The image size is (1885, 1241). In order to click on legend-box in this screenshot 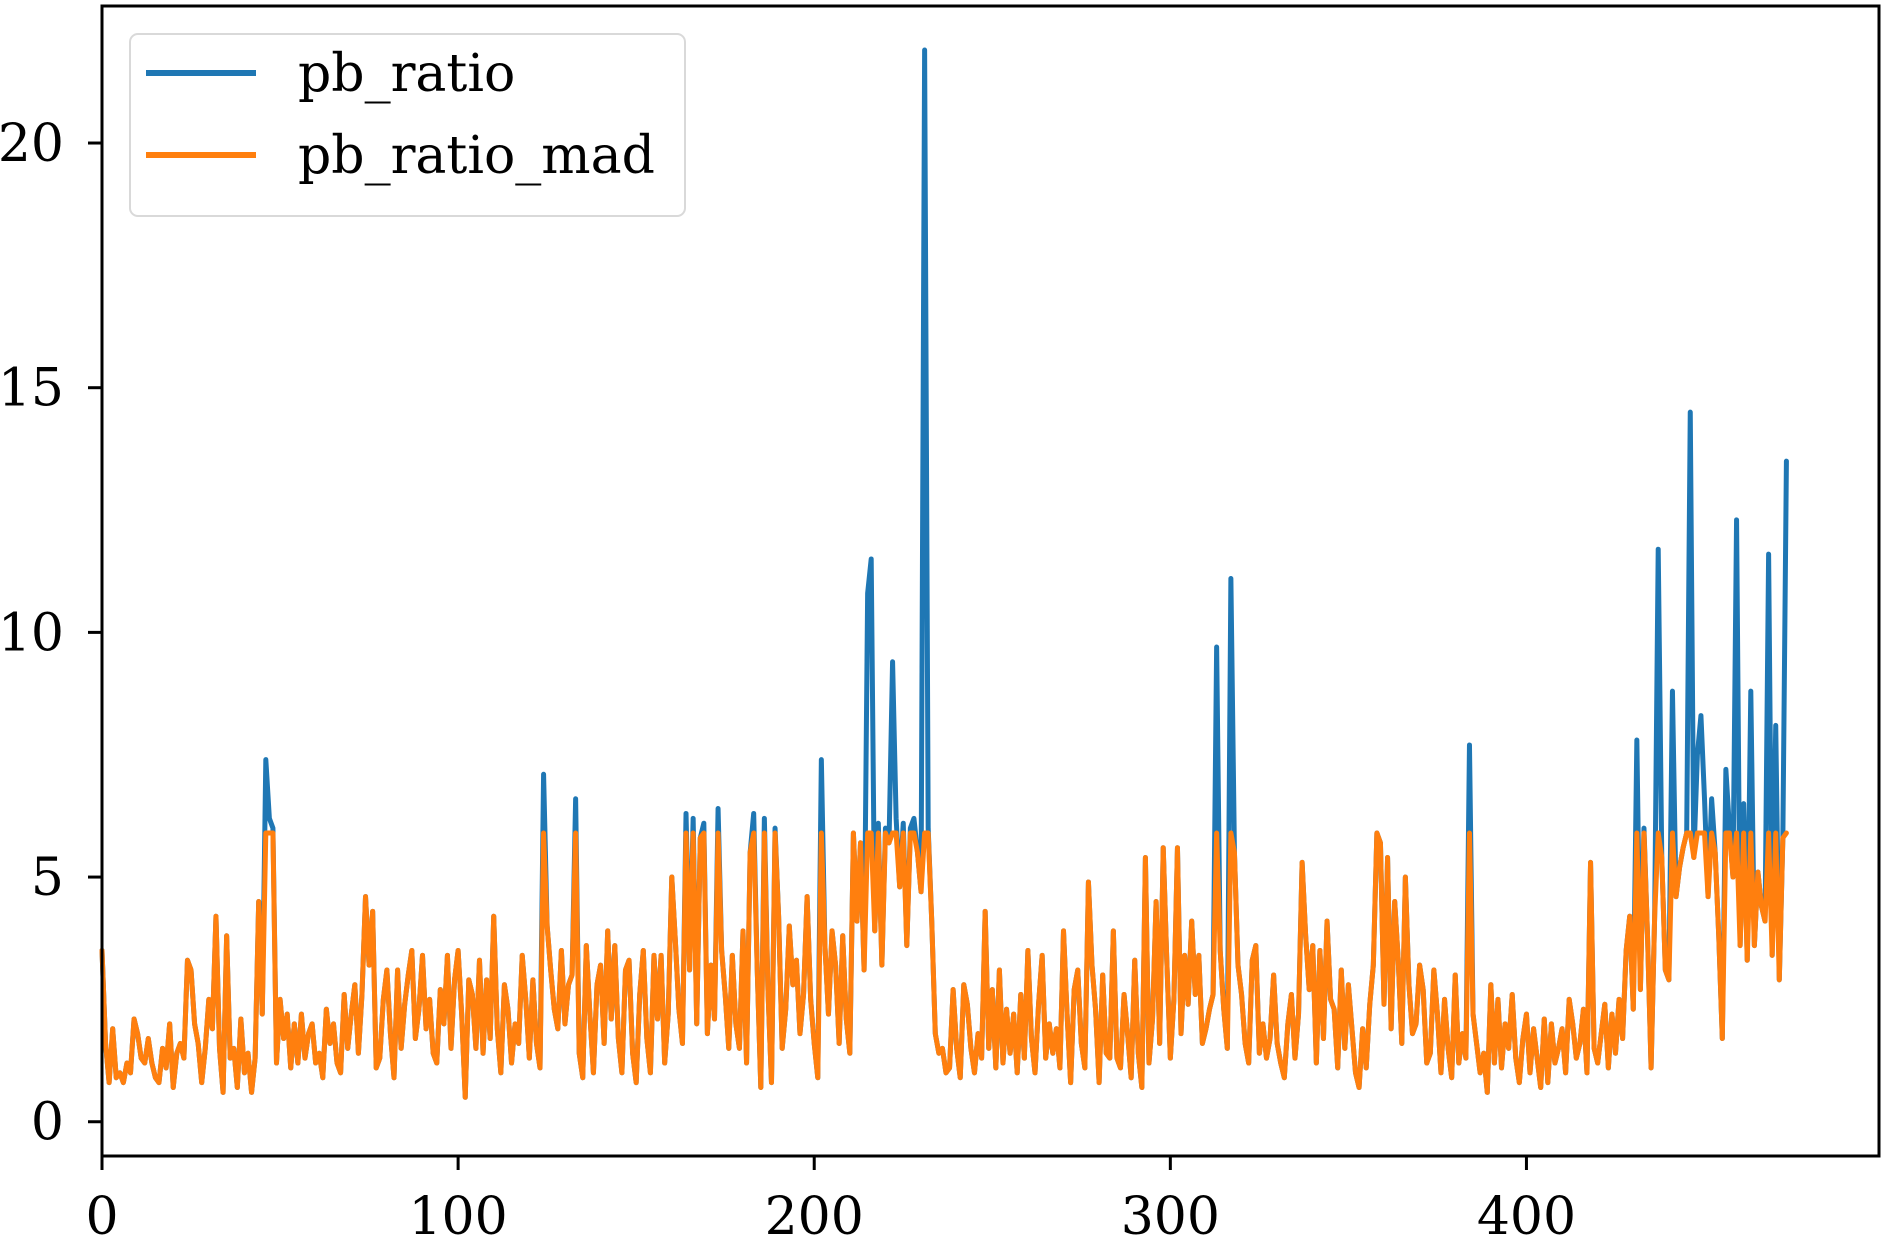, I will do `click(407, 125)`.